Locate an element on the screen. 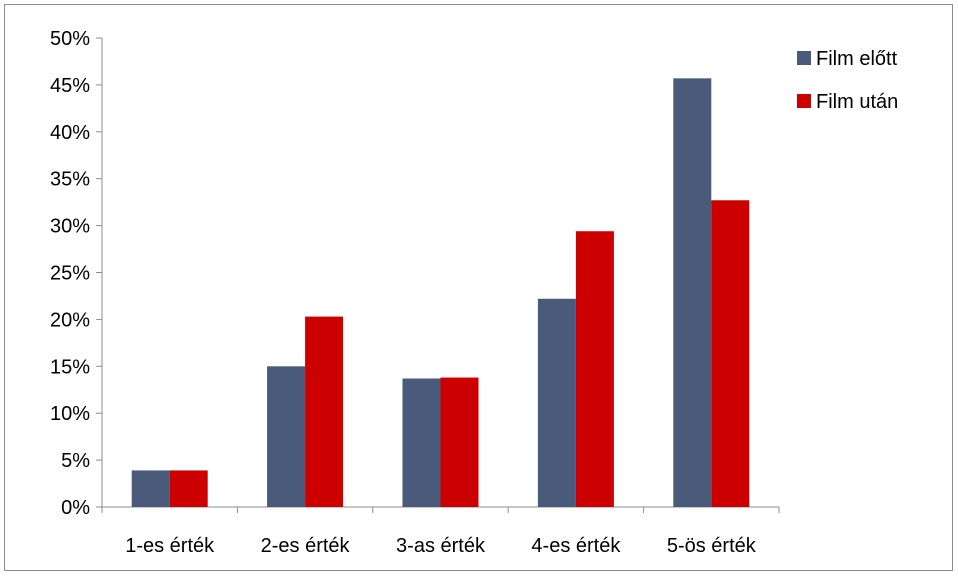 The width and height of the screenshot is (958, 576). legend: Film előtt Film után is located at coordinates (847, 80).